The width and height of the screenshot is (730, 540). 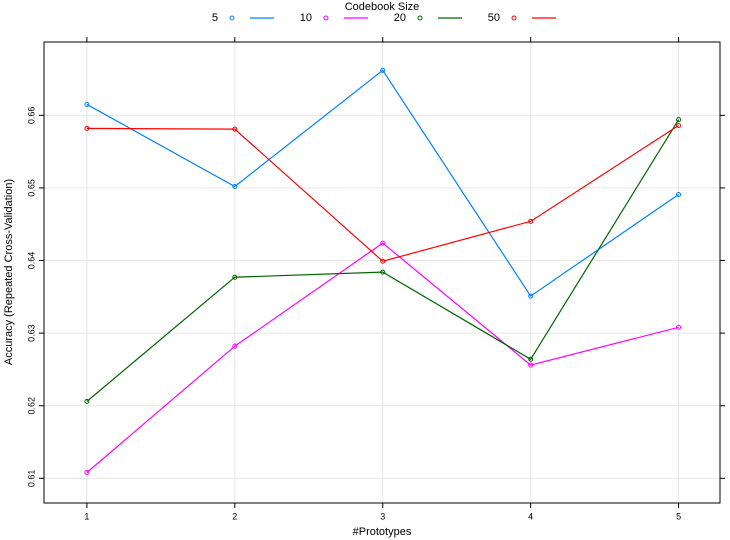 What do you see at coordinates (31, 188) in the screenshot?
I see `y-tick-label: 0.65` at bounding box center [31, 188].